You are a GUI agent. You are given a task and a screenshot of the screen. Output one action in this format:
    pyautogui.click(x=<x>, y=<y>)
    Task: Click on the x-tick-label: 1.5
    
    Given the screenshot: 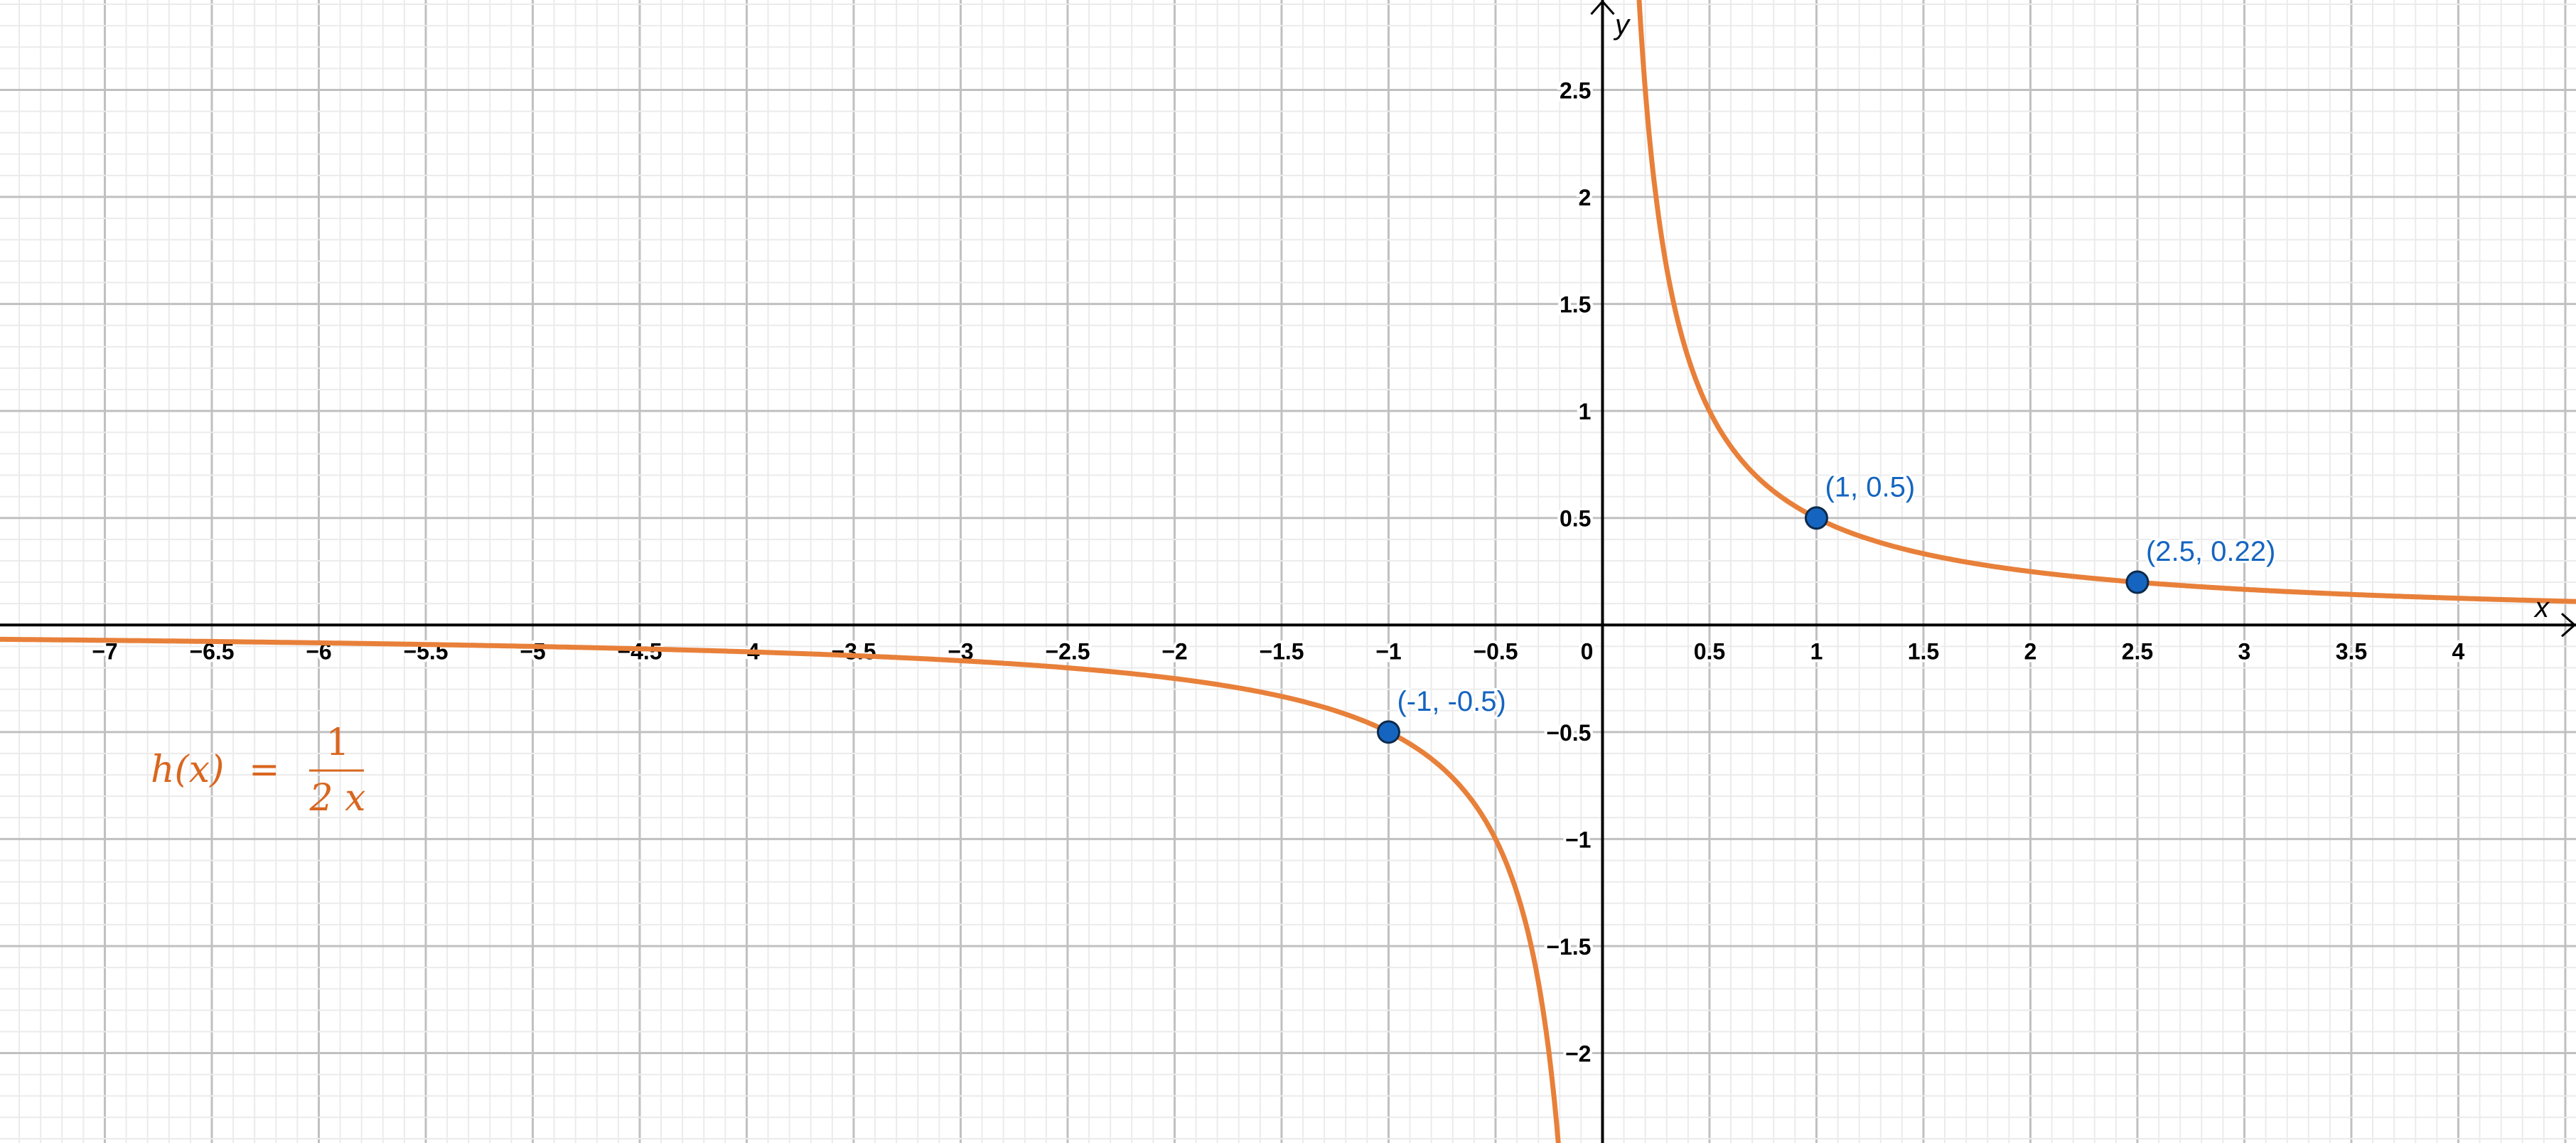 What is the action you would take?
    pyautogui.click(x=1923, y=651)
    